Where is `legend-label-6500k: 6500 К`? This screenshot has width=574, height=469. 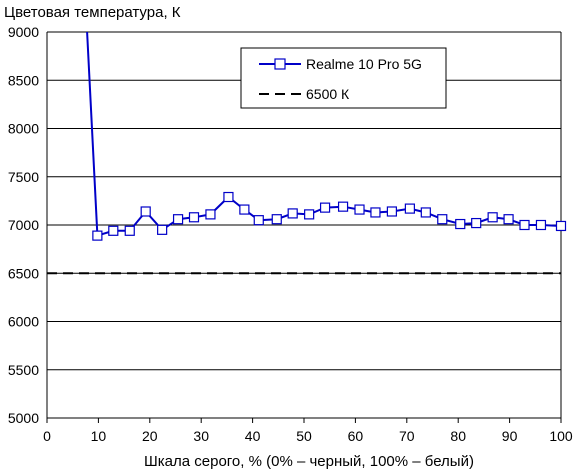
legend-label-6500k: 6500 К is located at coordinates (328, 94).